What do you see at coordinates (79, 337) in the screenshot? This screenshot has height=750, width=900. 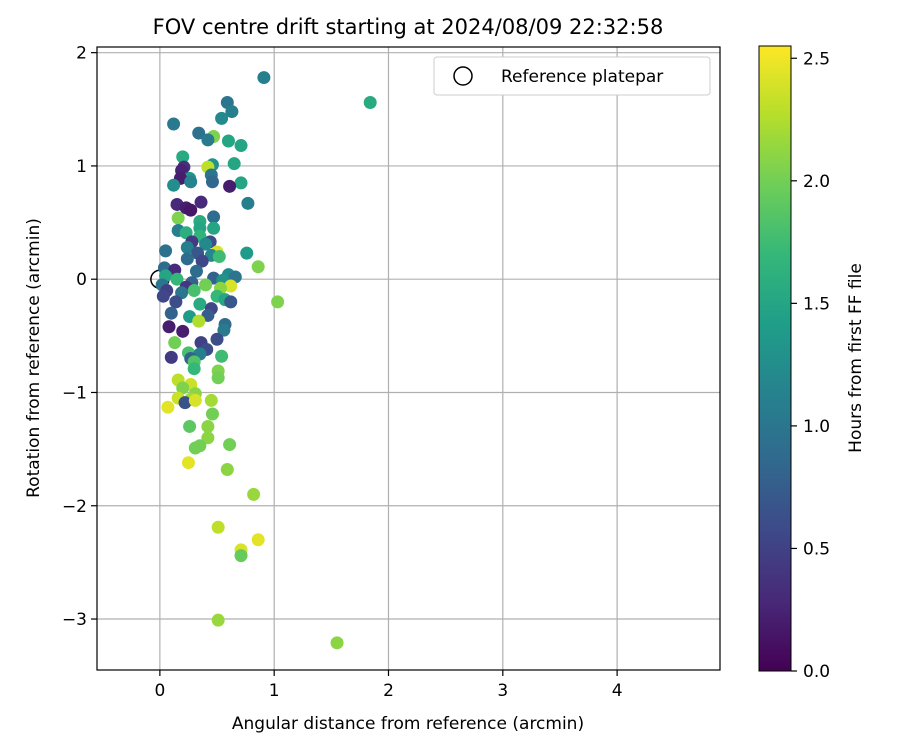 I see `y-axis-ticks: 2 1 0 −1 −2 −3` at bounding box center [79, 337].